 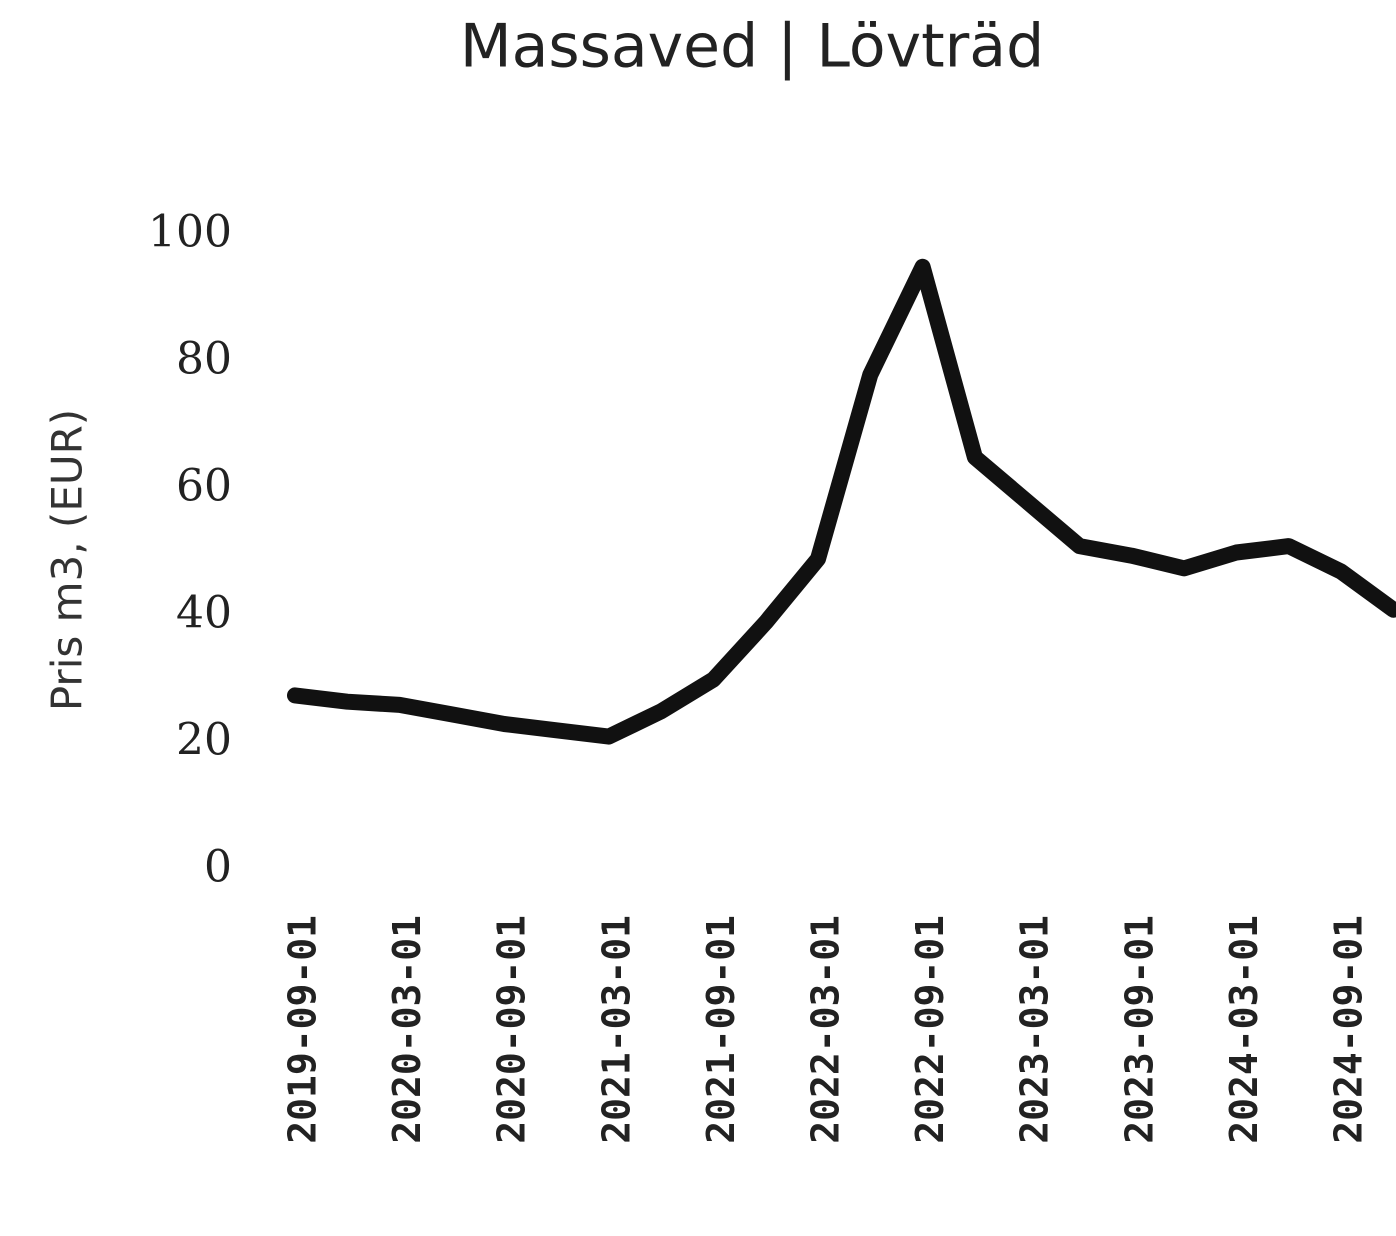 What do you see at coordinates (218, 867) in the screenshot?
I see `y-tick-label: 0` at bounding box center [218, 867].